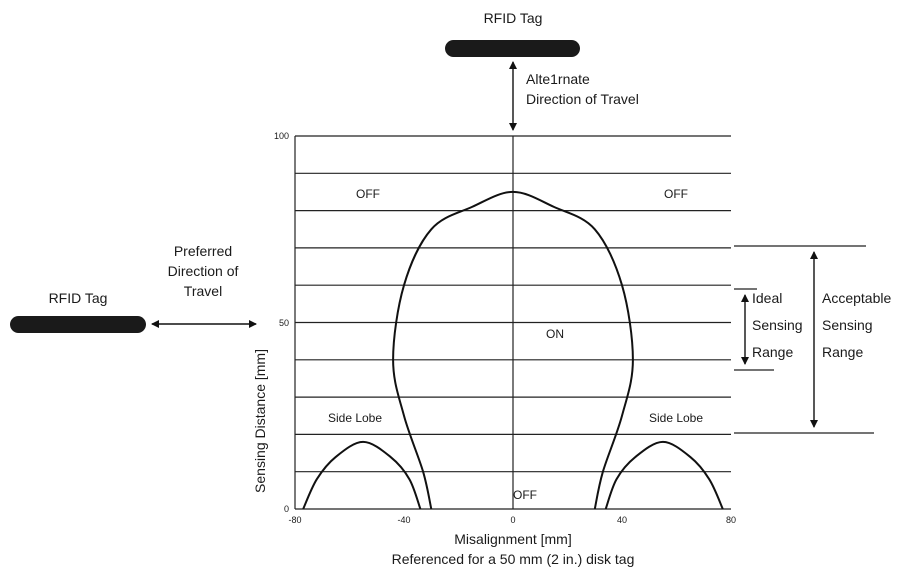 This screenshot has height=572, width=918. Describe the element at coordinates (294, 520) in the screenshot. I see `x-tick-neg80: -80` at that location.